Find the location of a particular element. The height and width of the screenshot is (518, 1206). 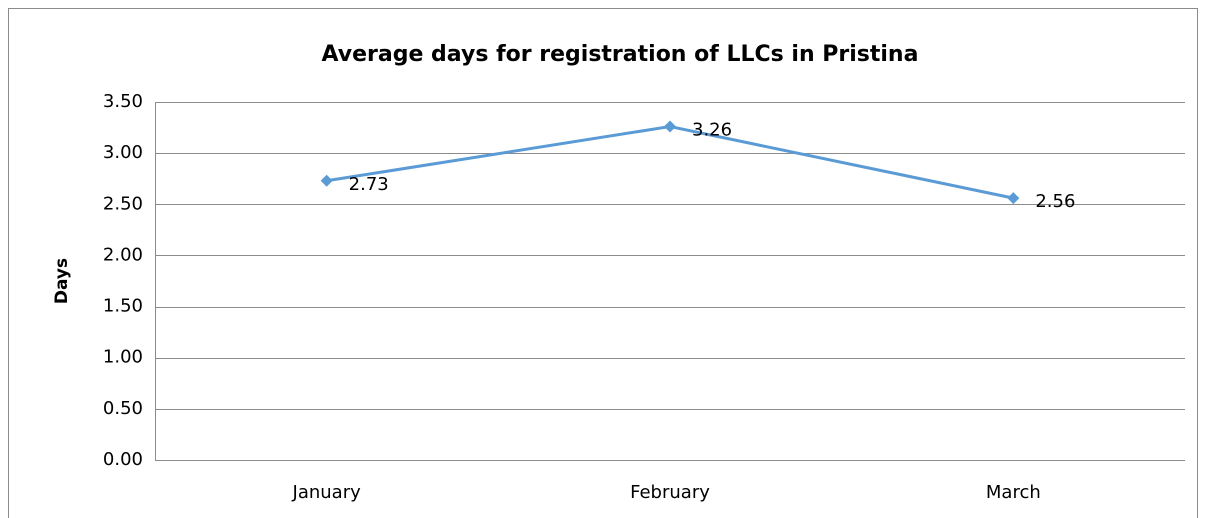

y-tick-label: 2.50 is located at coordinates (123, 203).